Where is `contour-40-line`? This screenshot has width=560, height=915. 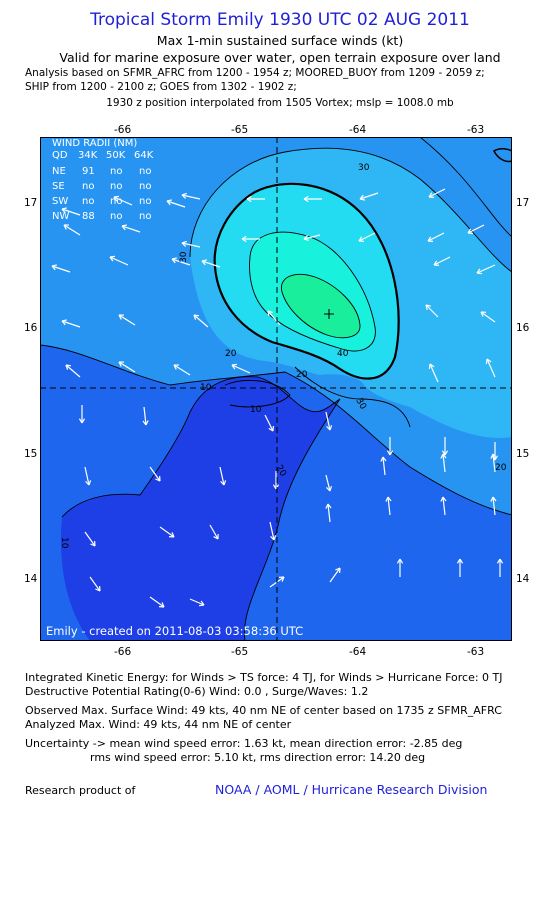 contour-40-line is located at coordinates (312, 291).